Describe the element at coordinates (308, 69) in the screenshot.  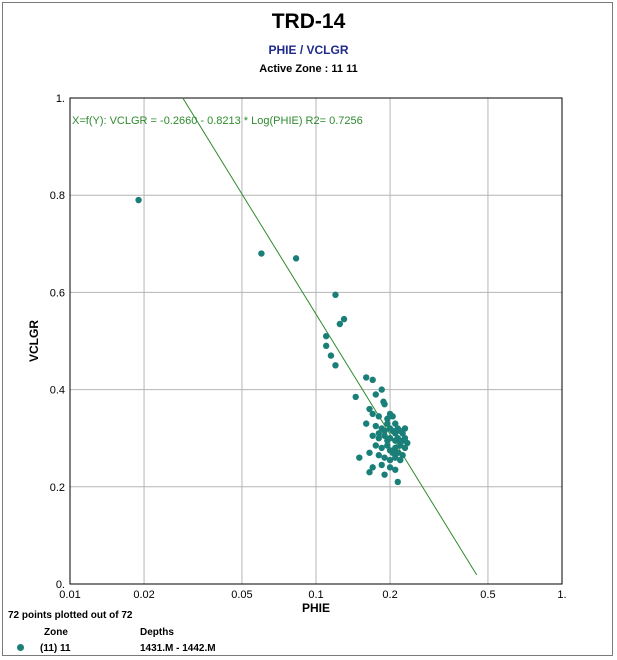
I see `active-zone-label: Active Zone : 11 11` at that location.